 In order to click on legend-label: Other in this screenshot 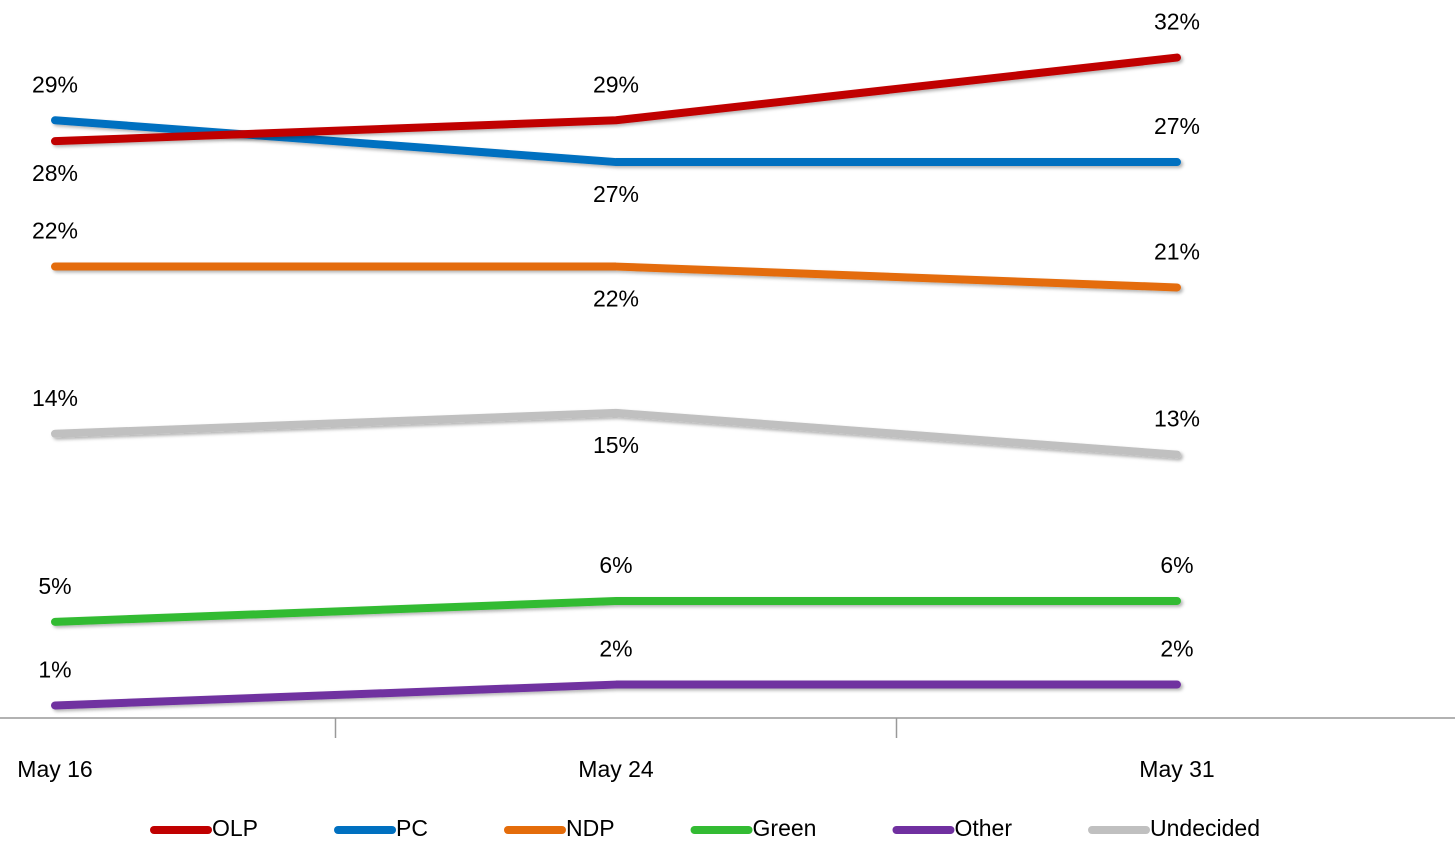, I will do `click(983, 828)`.